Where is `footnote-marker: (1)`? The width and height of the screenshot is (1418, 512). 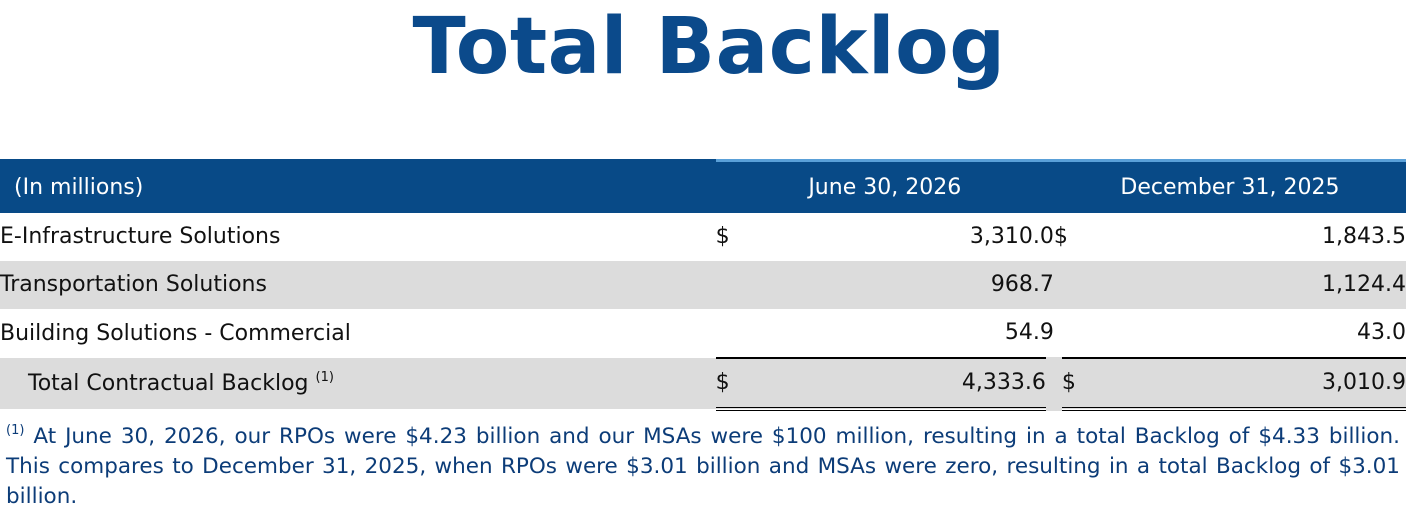 footnote-marker: (1) is located at coordinates (15, 430).